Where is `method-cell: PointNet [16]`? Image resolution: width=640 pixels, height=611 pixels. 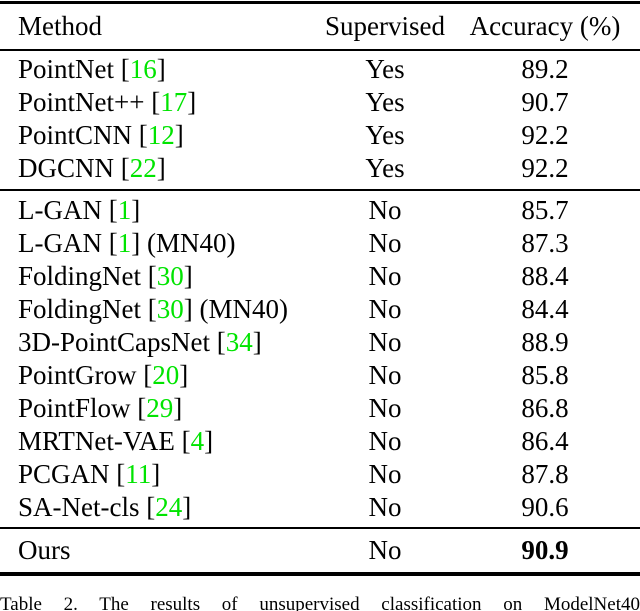
method-cell: PointNet [16] is located at coordinates (160, 69).